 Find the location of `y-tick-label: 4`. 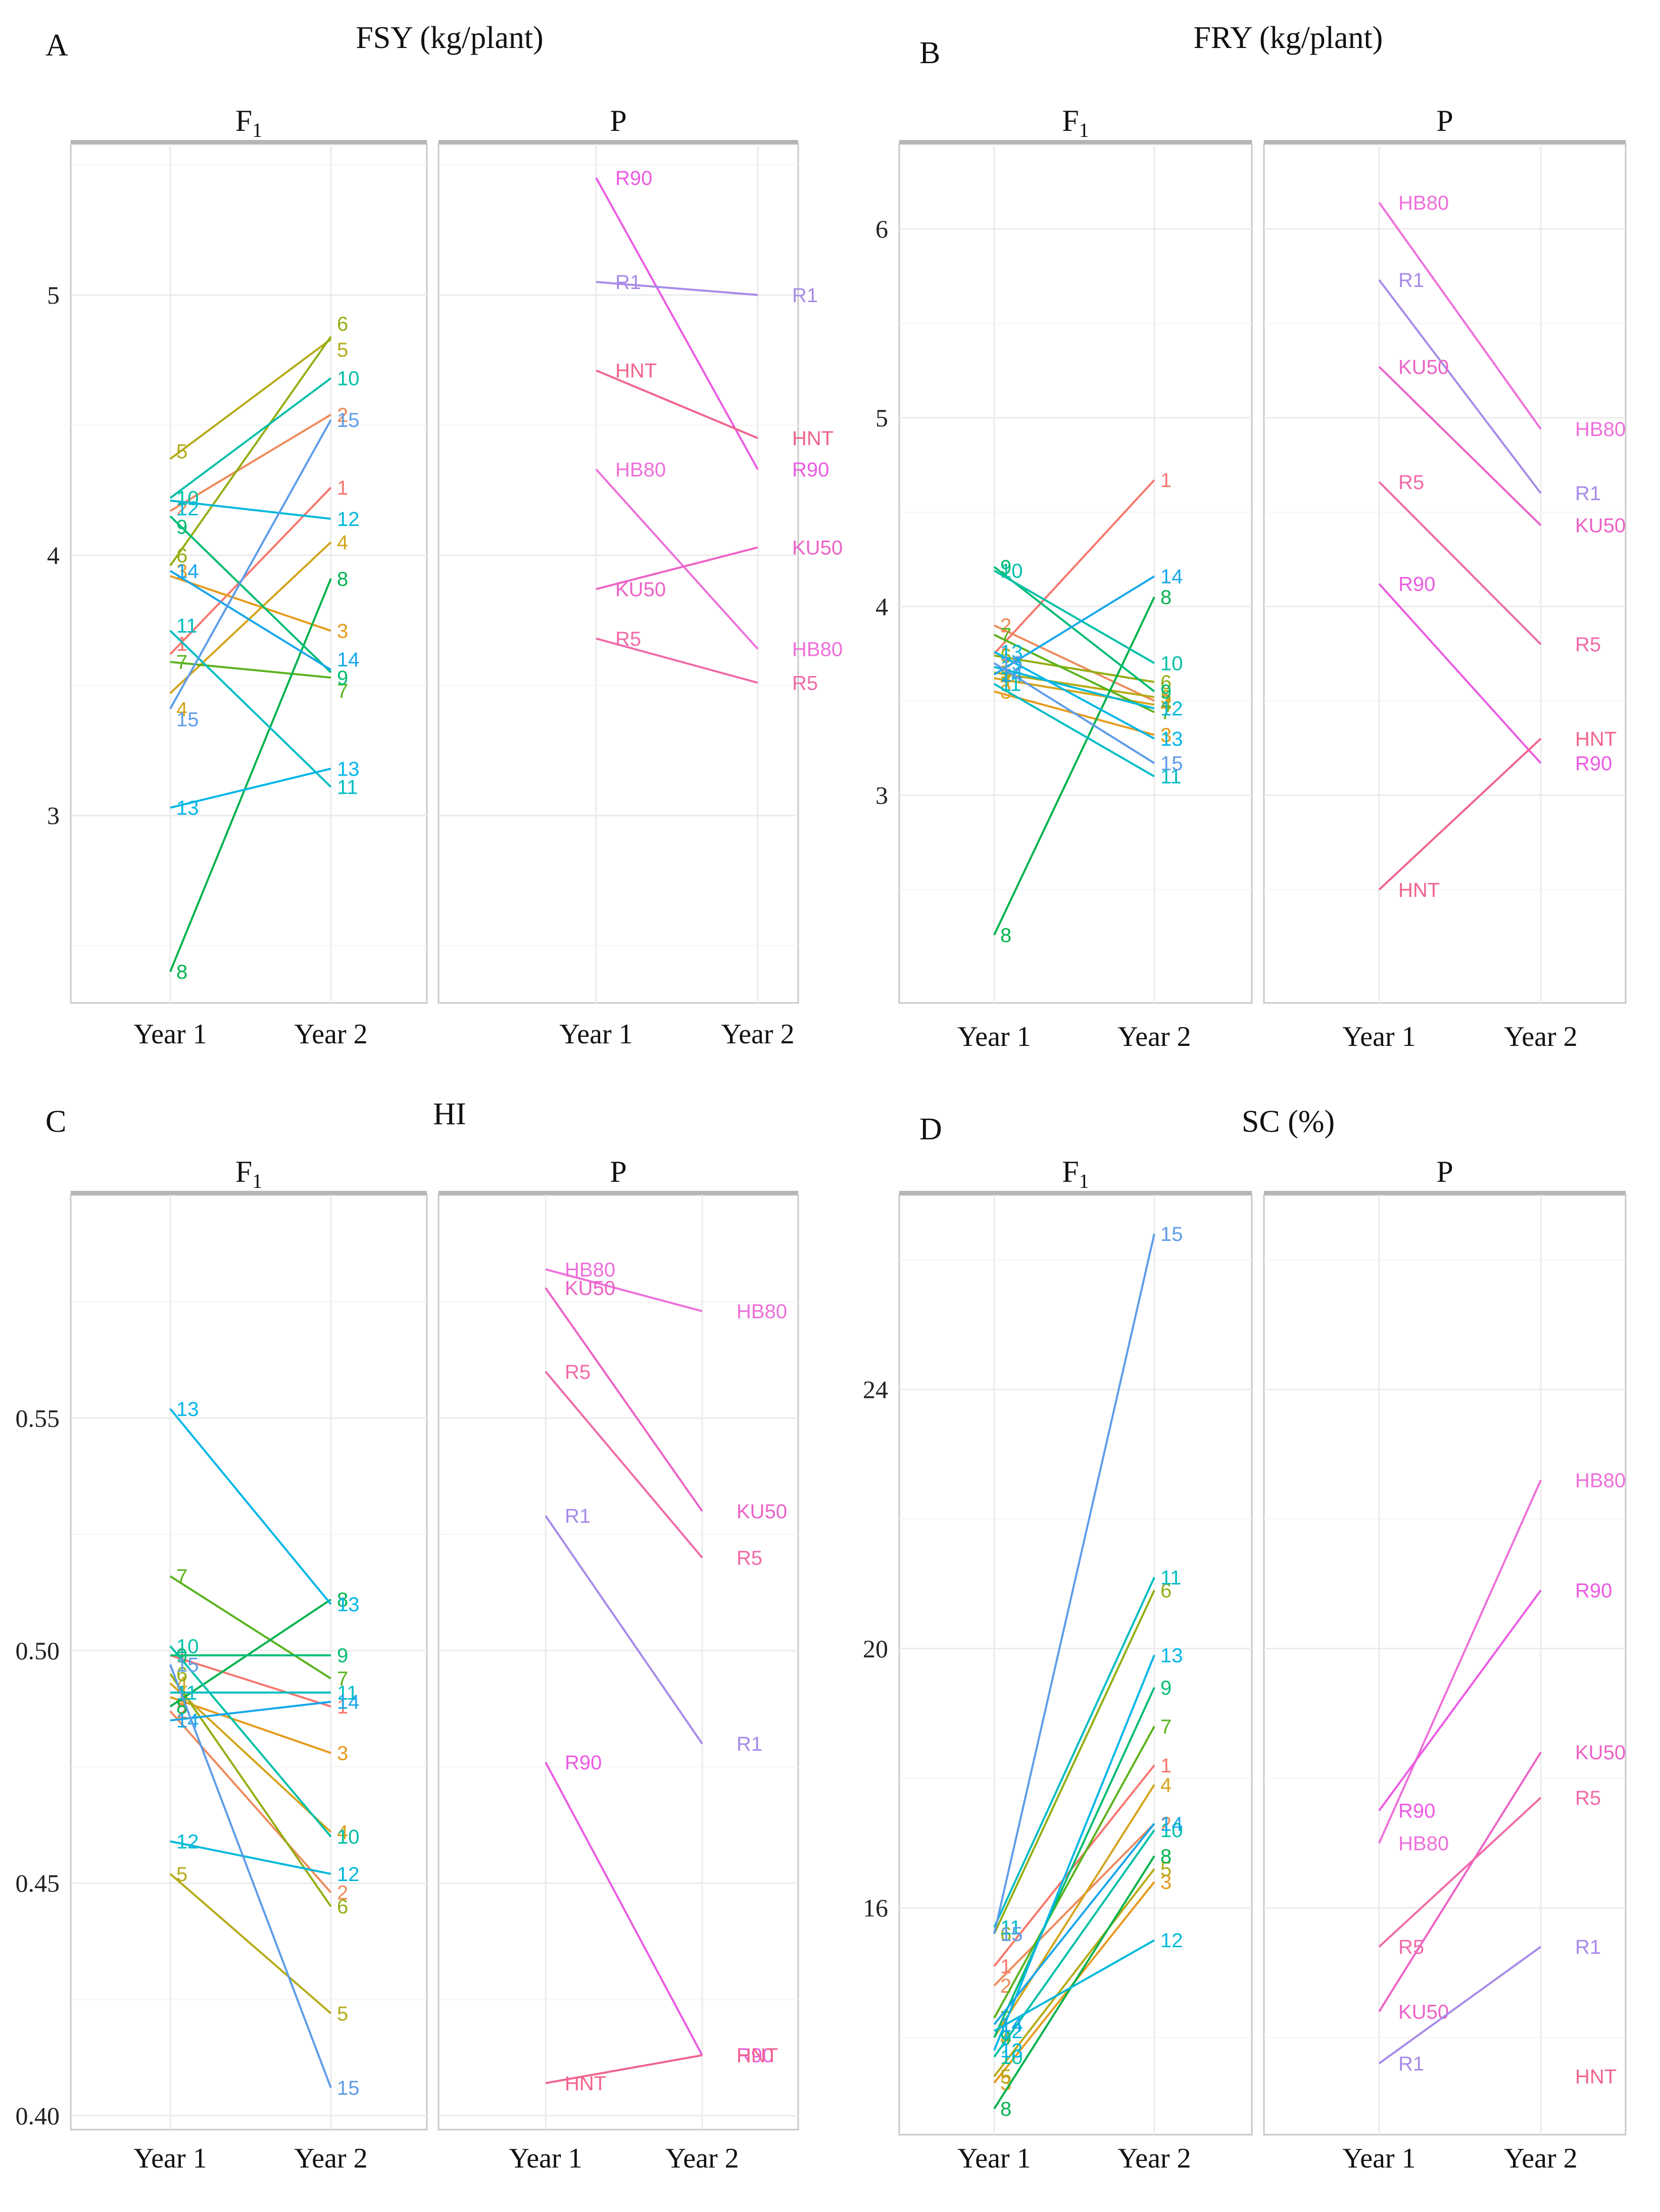

y-tick-label: 4 is located at coordinates (53, 555).